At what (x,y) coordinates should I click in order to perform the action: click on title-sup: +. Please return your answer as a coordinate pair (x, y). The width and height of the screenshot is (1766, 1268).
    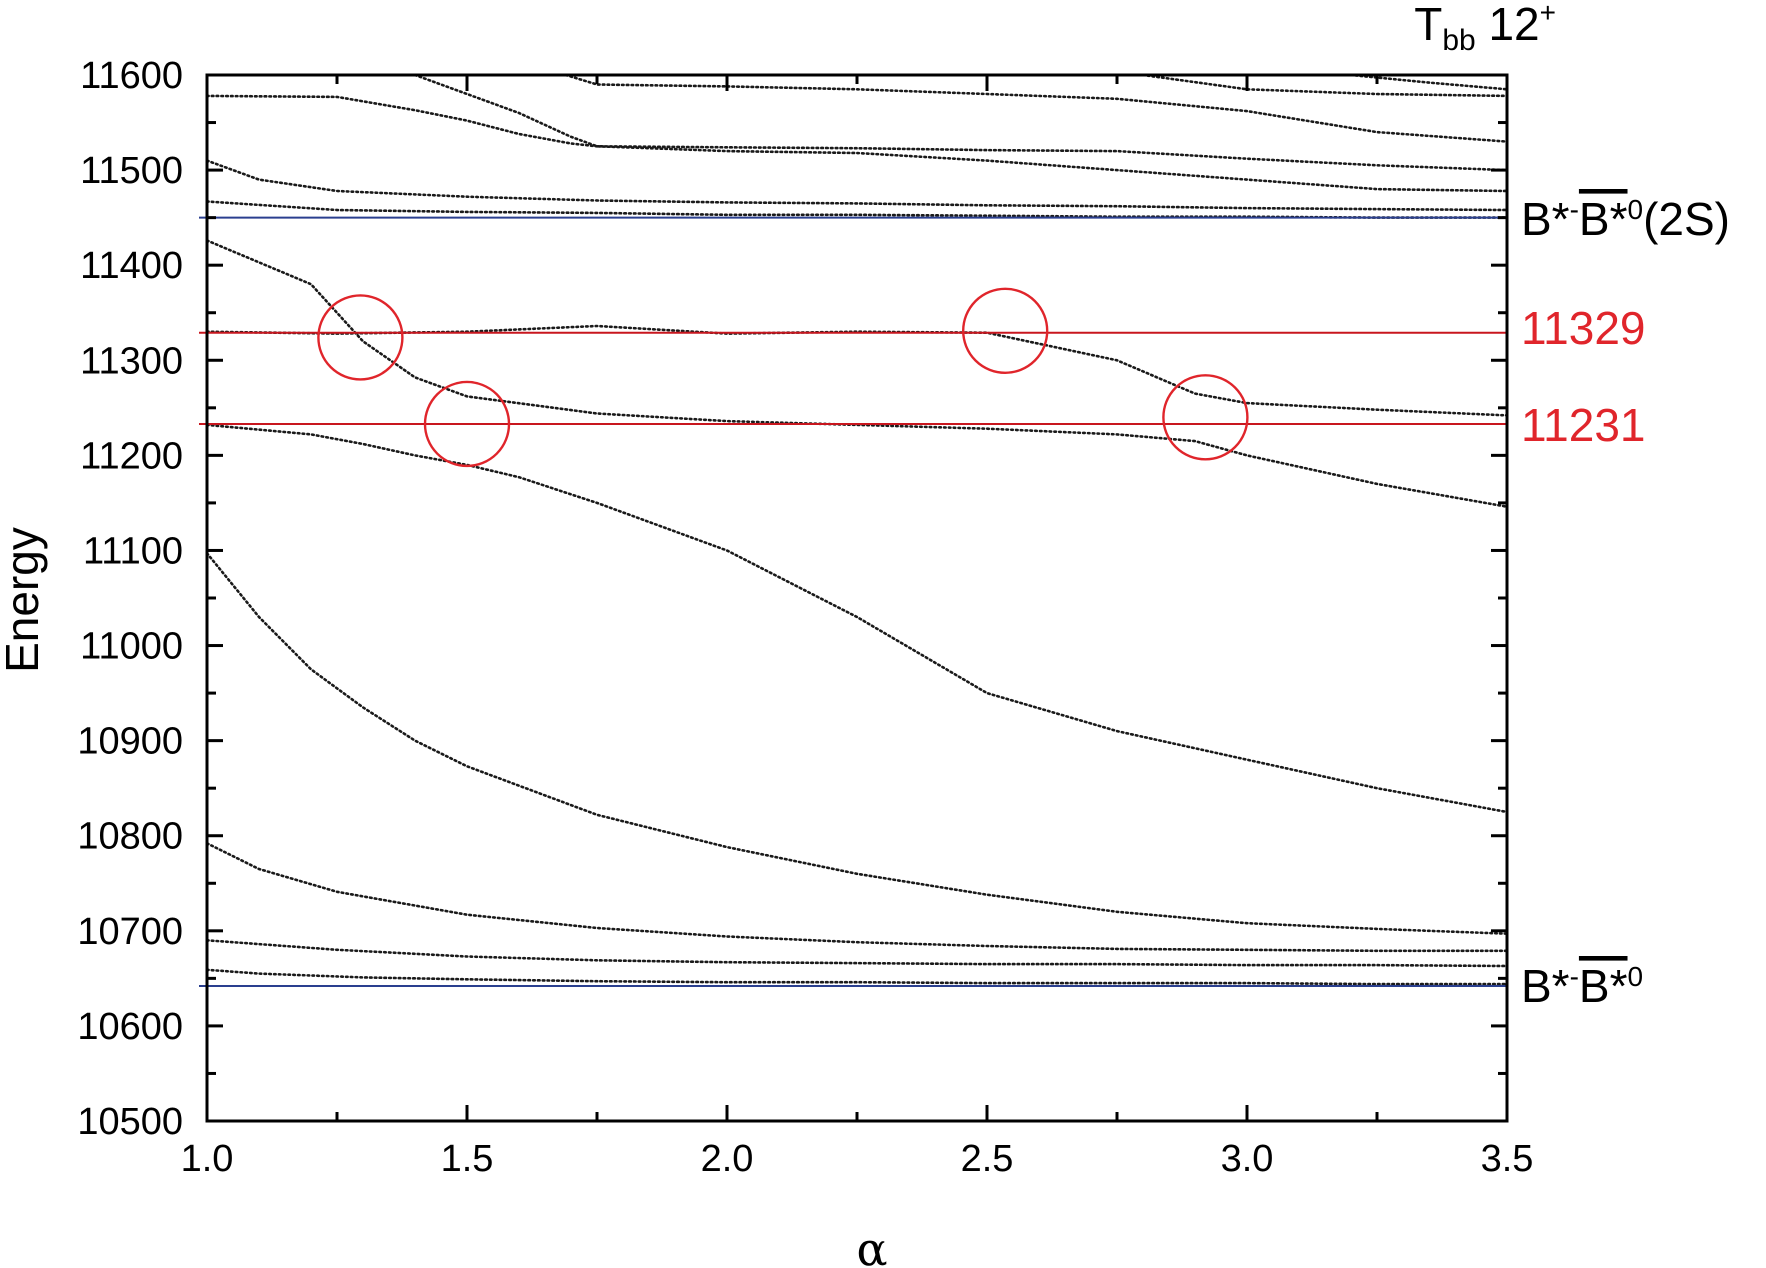
    Looking at the image, I should click on (1548, 14).